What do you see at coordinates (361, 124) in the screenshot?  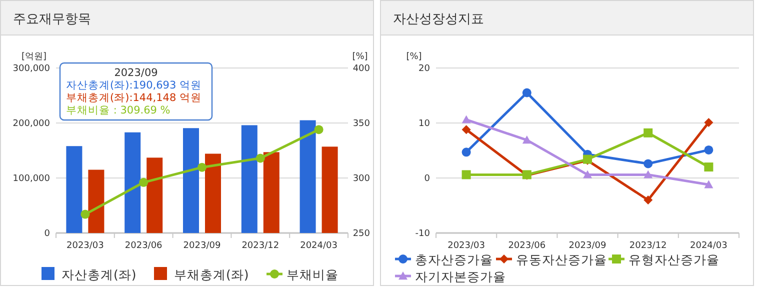 I see `y2-tick-label: 350` at bounding box center [361, 124].